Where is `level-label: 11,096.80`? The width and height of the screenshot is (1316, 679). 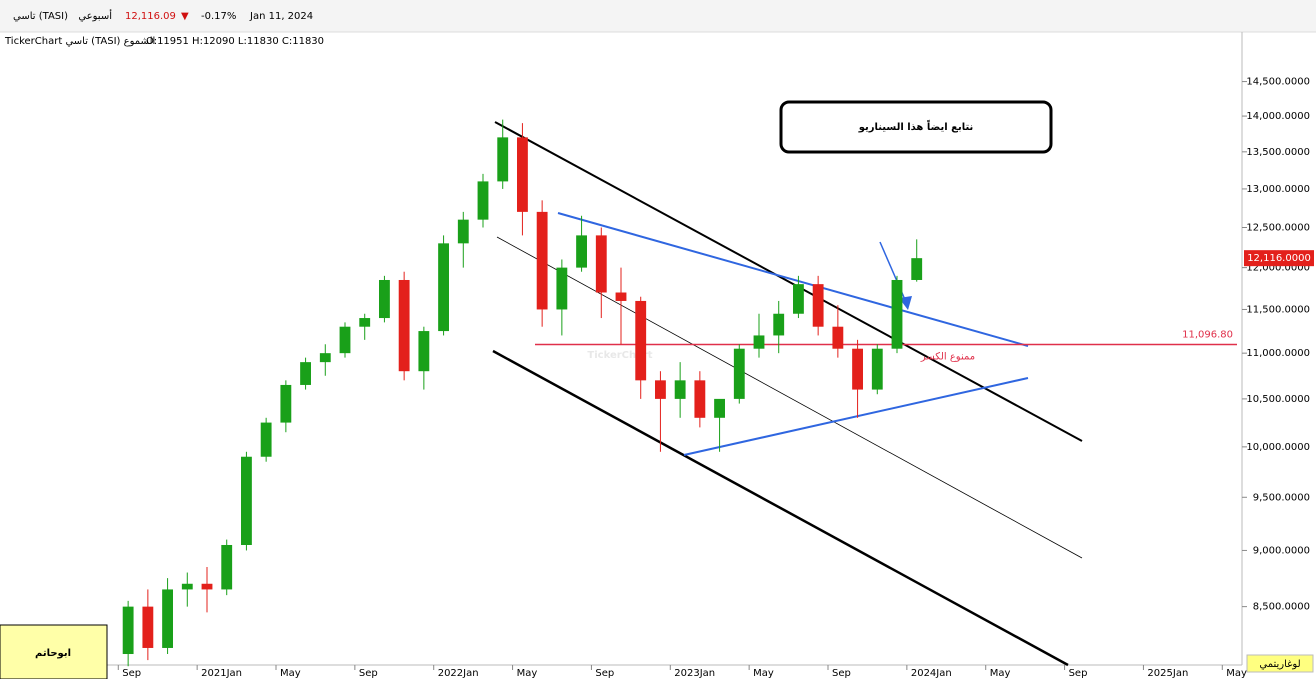
level-label: 11,096.80 is located at coordinates (1207, 335).